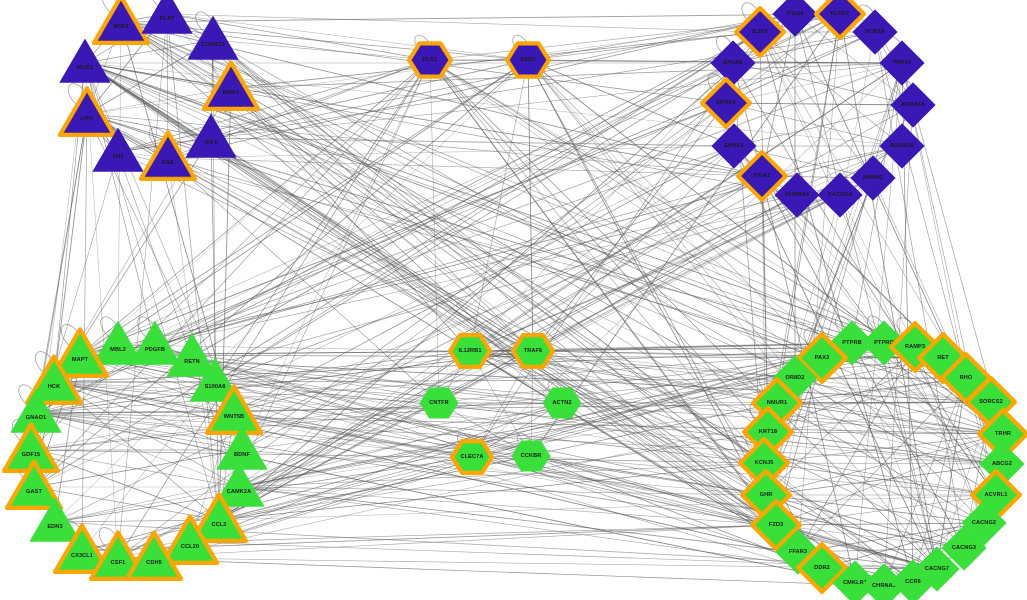 This screenshot has width=1027, height=600. Describe the element at coordinates (528, 60) in the screenshot. I see `graph-node-esr2: ESR2` at that location.